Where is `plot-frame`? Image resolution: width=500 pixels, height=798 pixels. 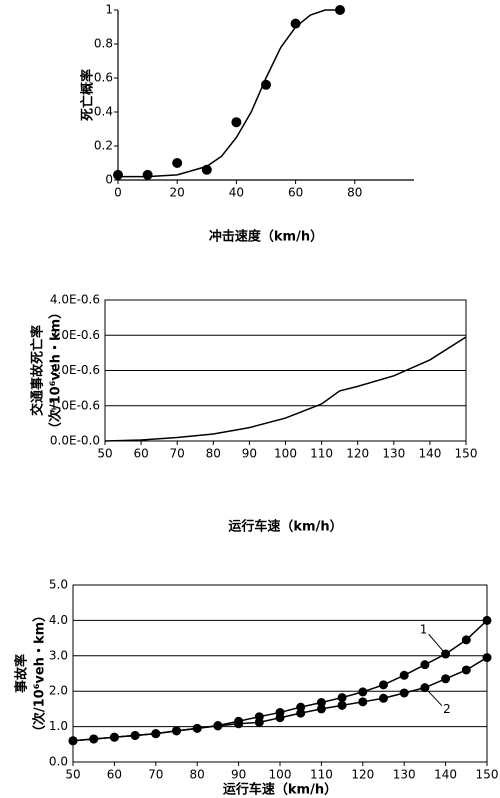 plot-frame is located at coordinates (285, 370).